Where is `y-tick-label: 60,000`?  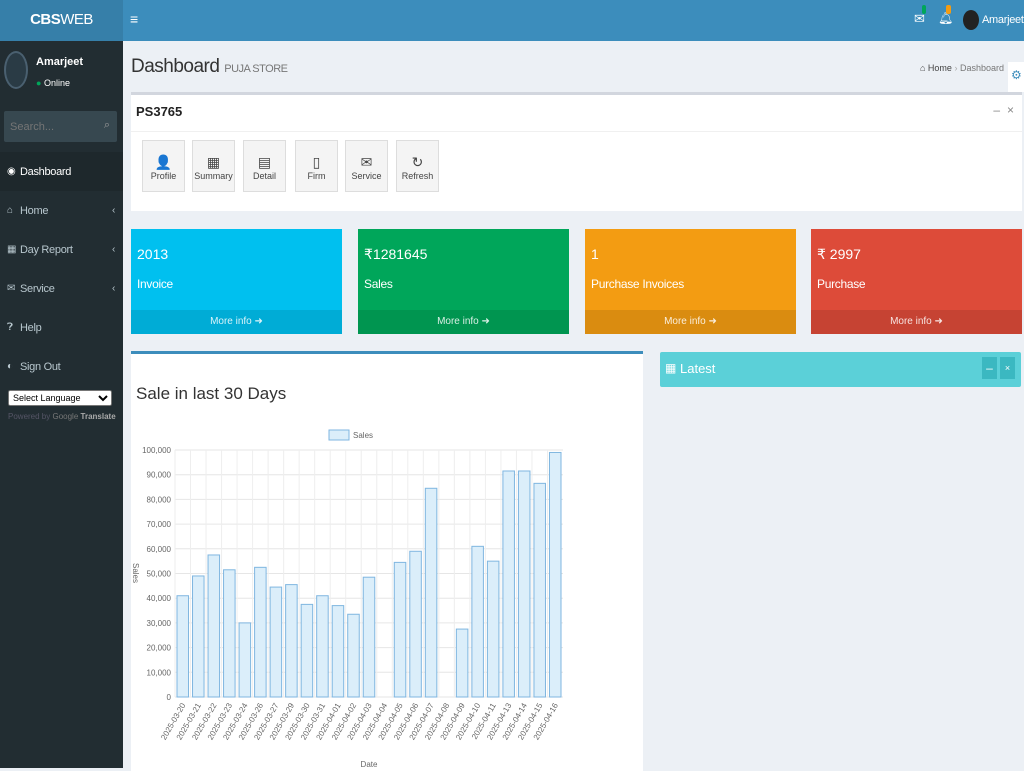
y-tick-label: 60,000 is located at coordinates (159, 549).